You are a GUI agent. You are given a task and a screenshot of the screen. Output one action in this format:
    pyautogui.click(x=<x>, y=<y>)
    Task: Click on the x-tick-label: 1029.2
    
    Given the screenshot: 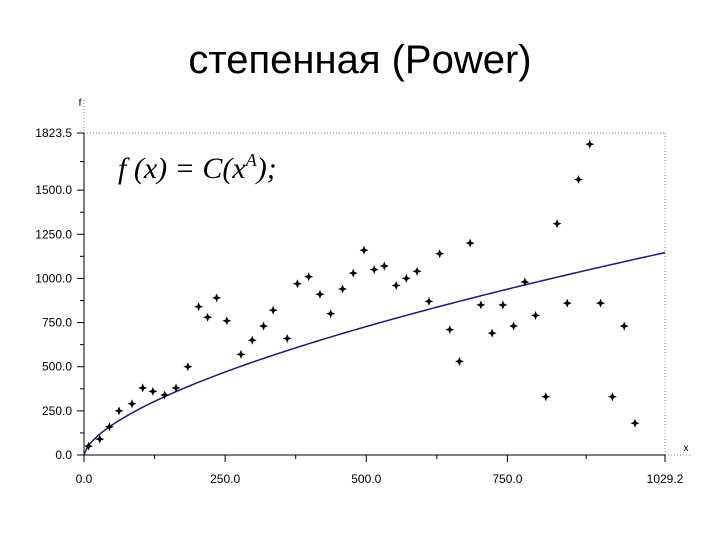 What is the action you would take?
    pyautogui.click(x=665, y=479)
    